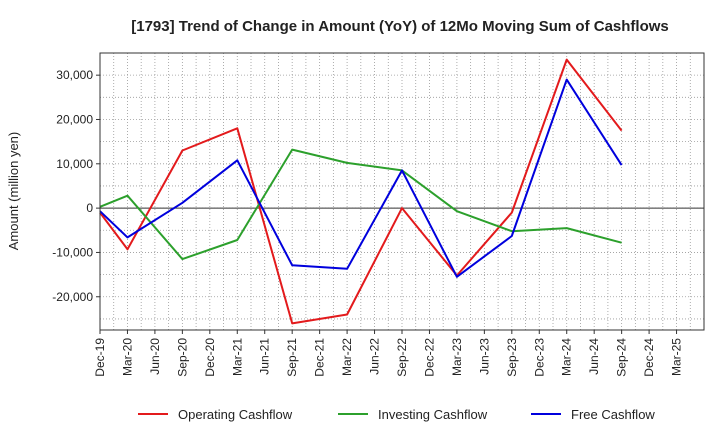 The height and width of the screenshot is (440, 720). I want to click on x-tick-label: Dec-23, so click(539, 357).